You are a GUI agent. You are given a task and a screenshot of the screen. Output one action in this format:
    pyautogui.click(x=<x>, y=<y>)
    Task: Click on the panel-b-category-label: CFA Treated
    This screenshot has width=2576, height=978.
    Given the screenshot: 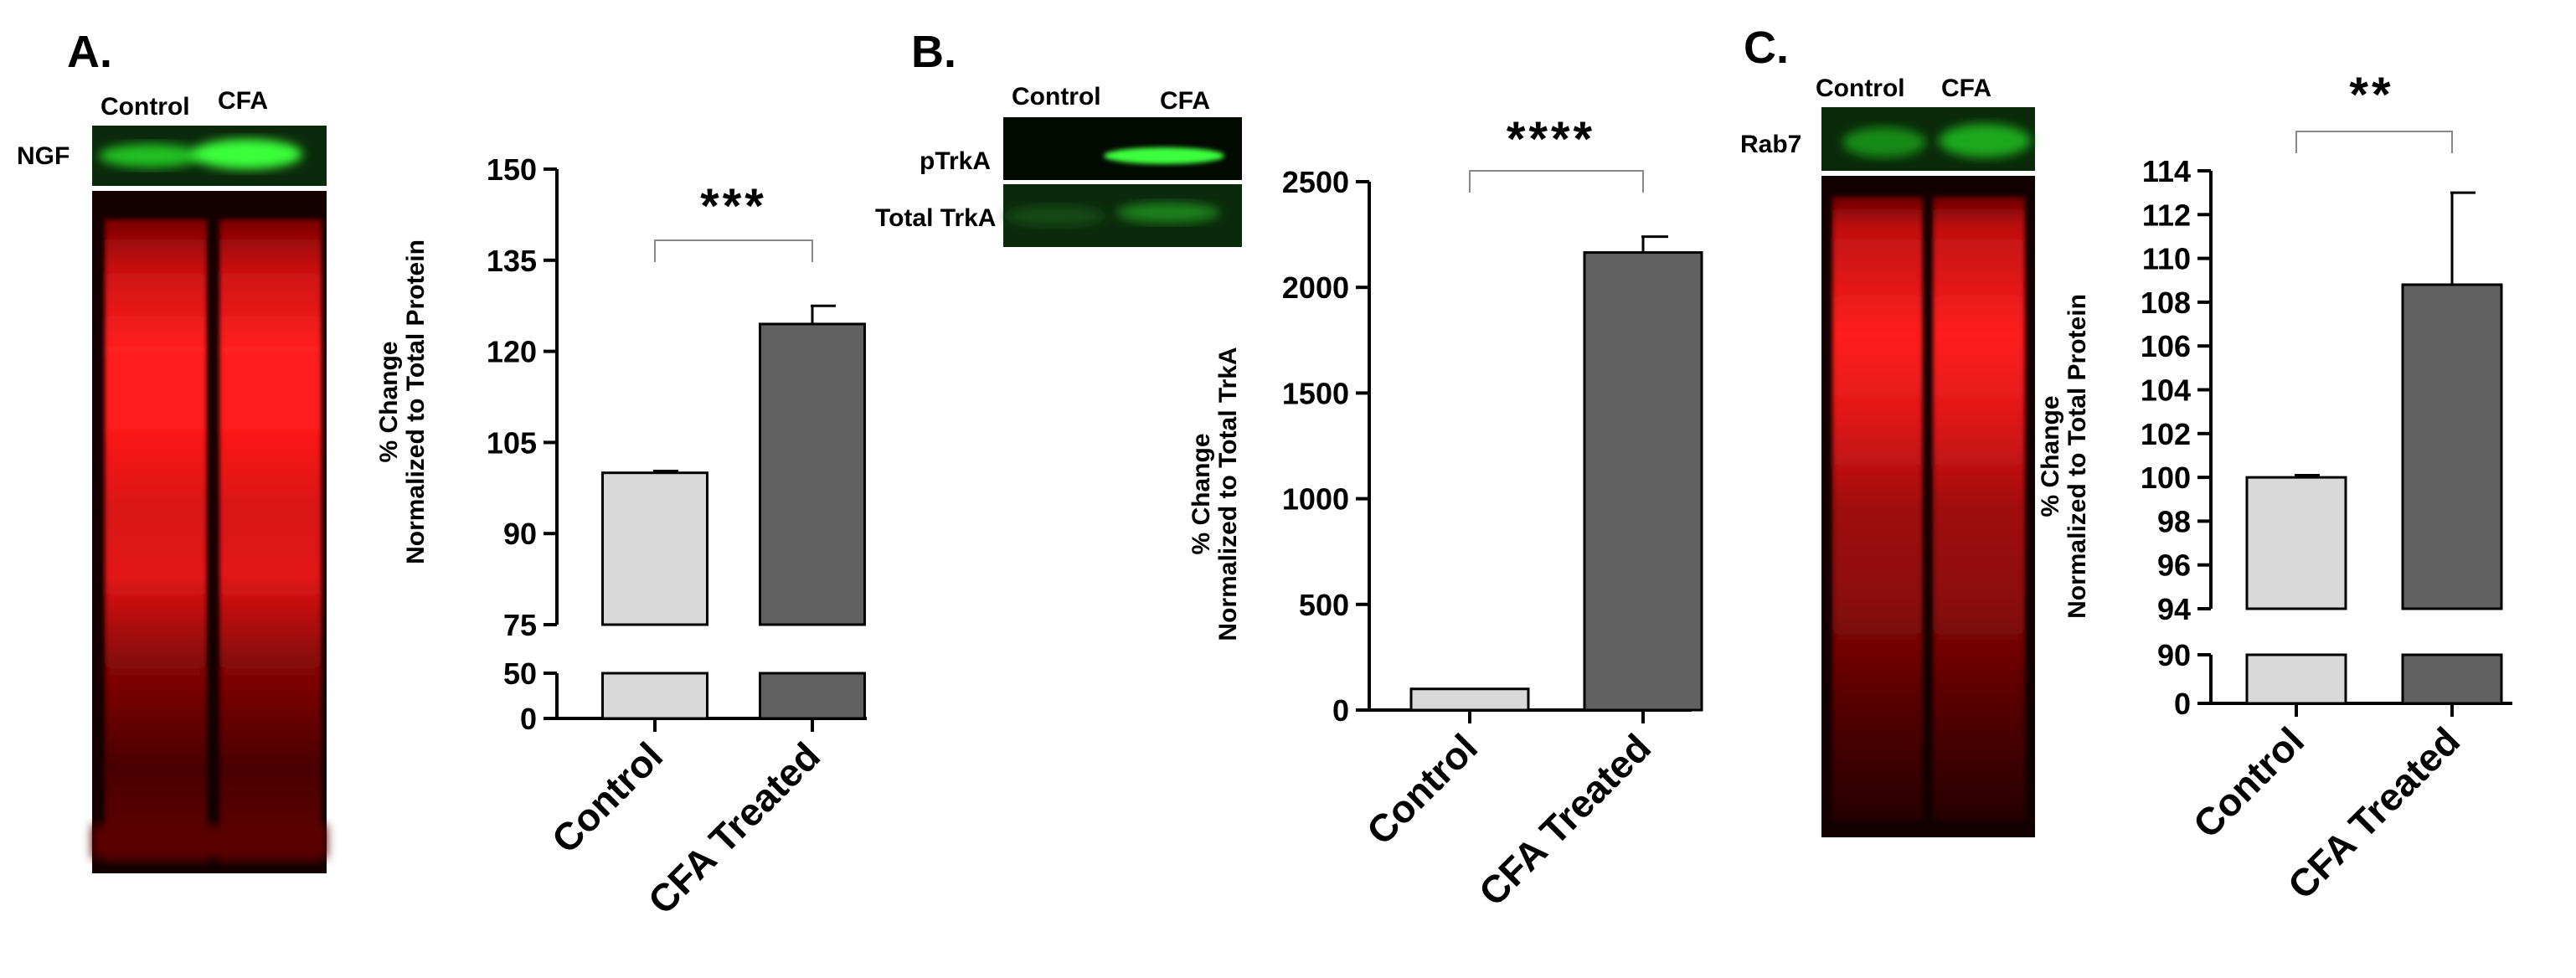 What is the action you would take?
    pyautogui.click(x=1565, y=819)
    